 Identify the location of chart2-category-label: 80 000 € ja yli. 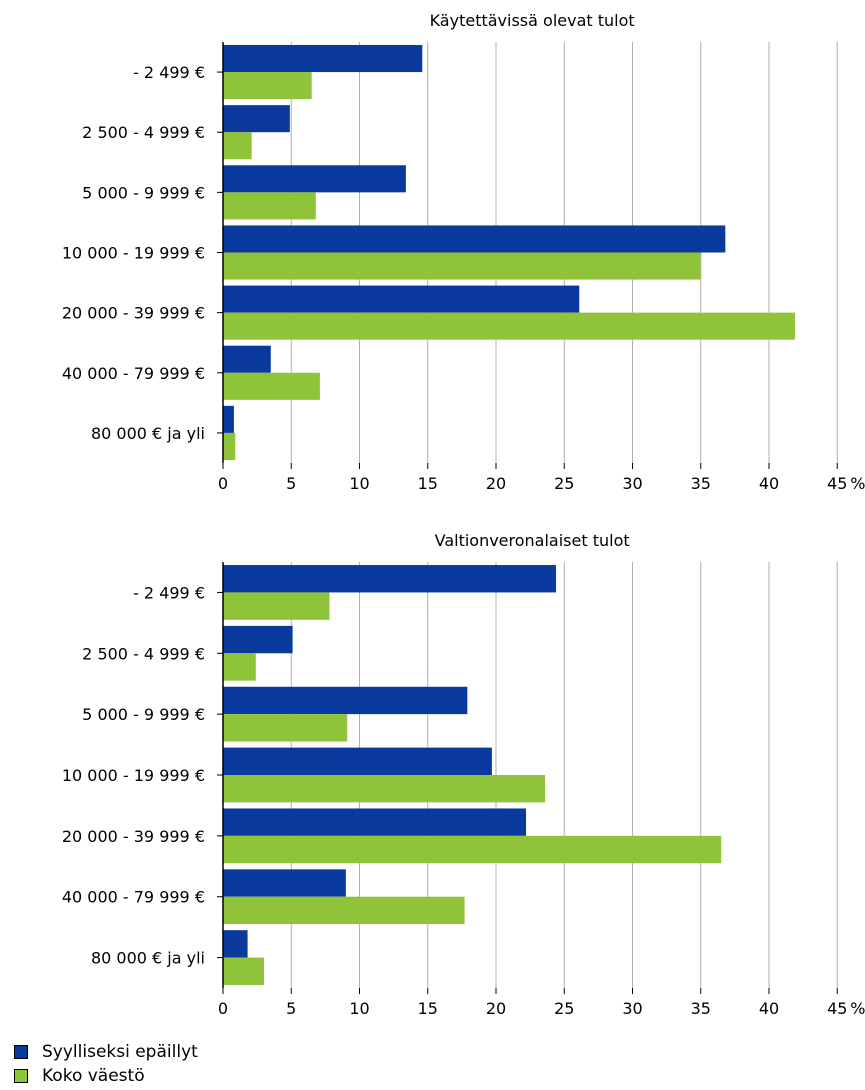
(148, 958).